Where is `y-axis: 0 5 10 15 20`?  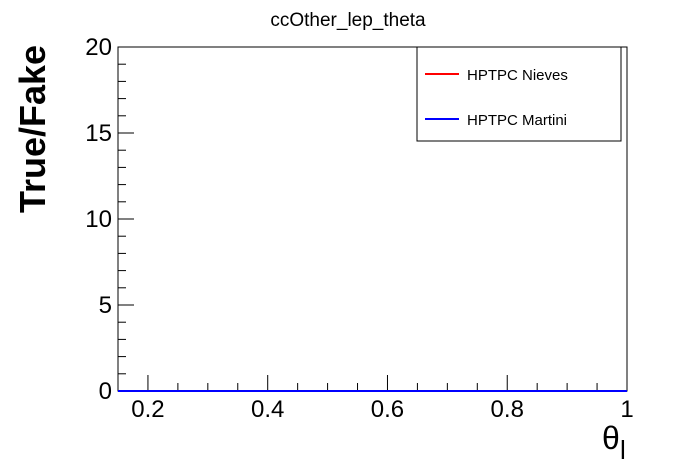
y-axis: 0 5 10 15 20 is located at coordinates (109, 219).